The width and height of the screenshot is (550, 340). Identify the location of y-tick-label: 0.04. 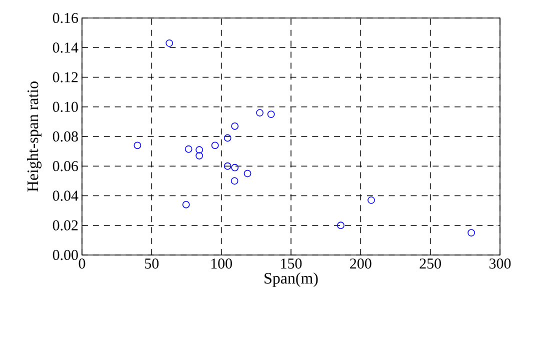
(65, 195).